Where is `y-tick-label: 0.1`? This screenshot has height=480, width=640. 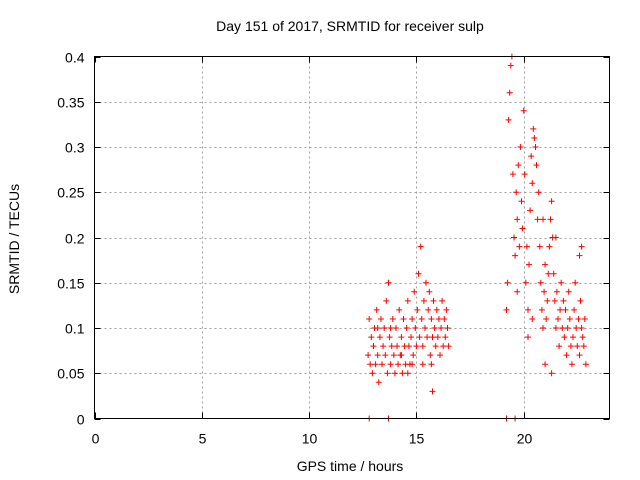 y-tick-label: 0.1 is located at coordinates (75, 329).